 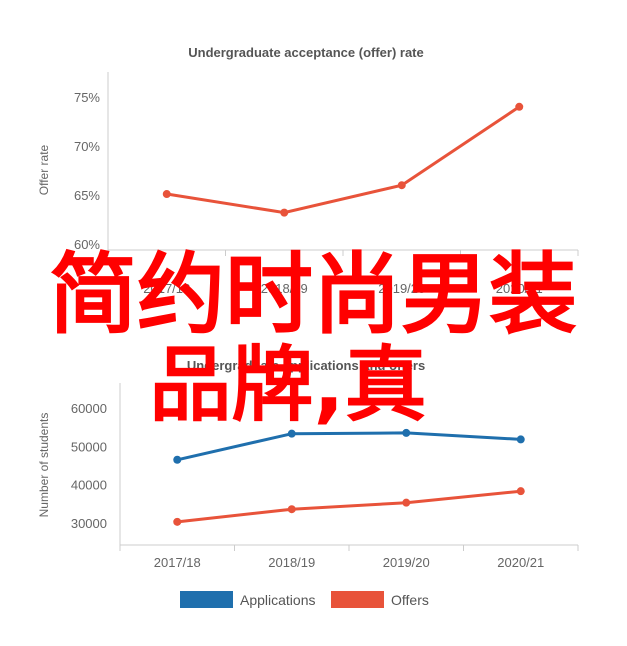 I want to click on chart2-y-axis-label: Number of students, so click(x=44, y=465).